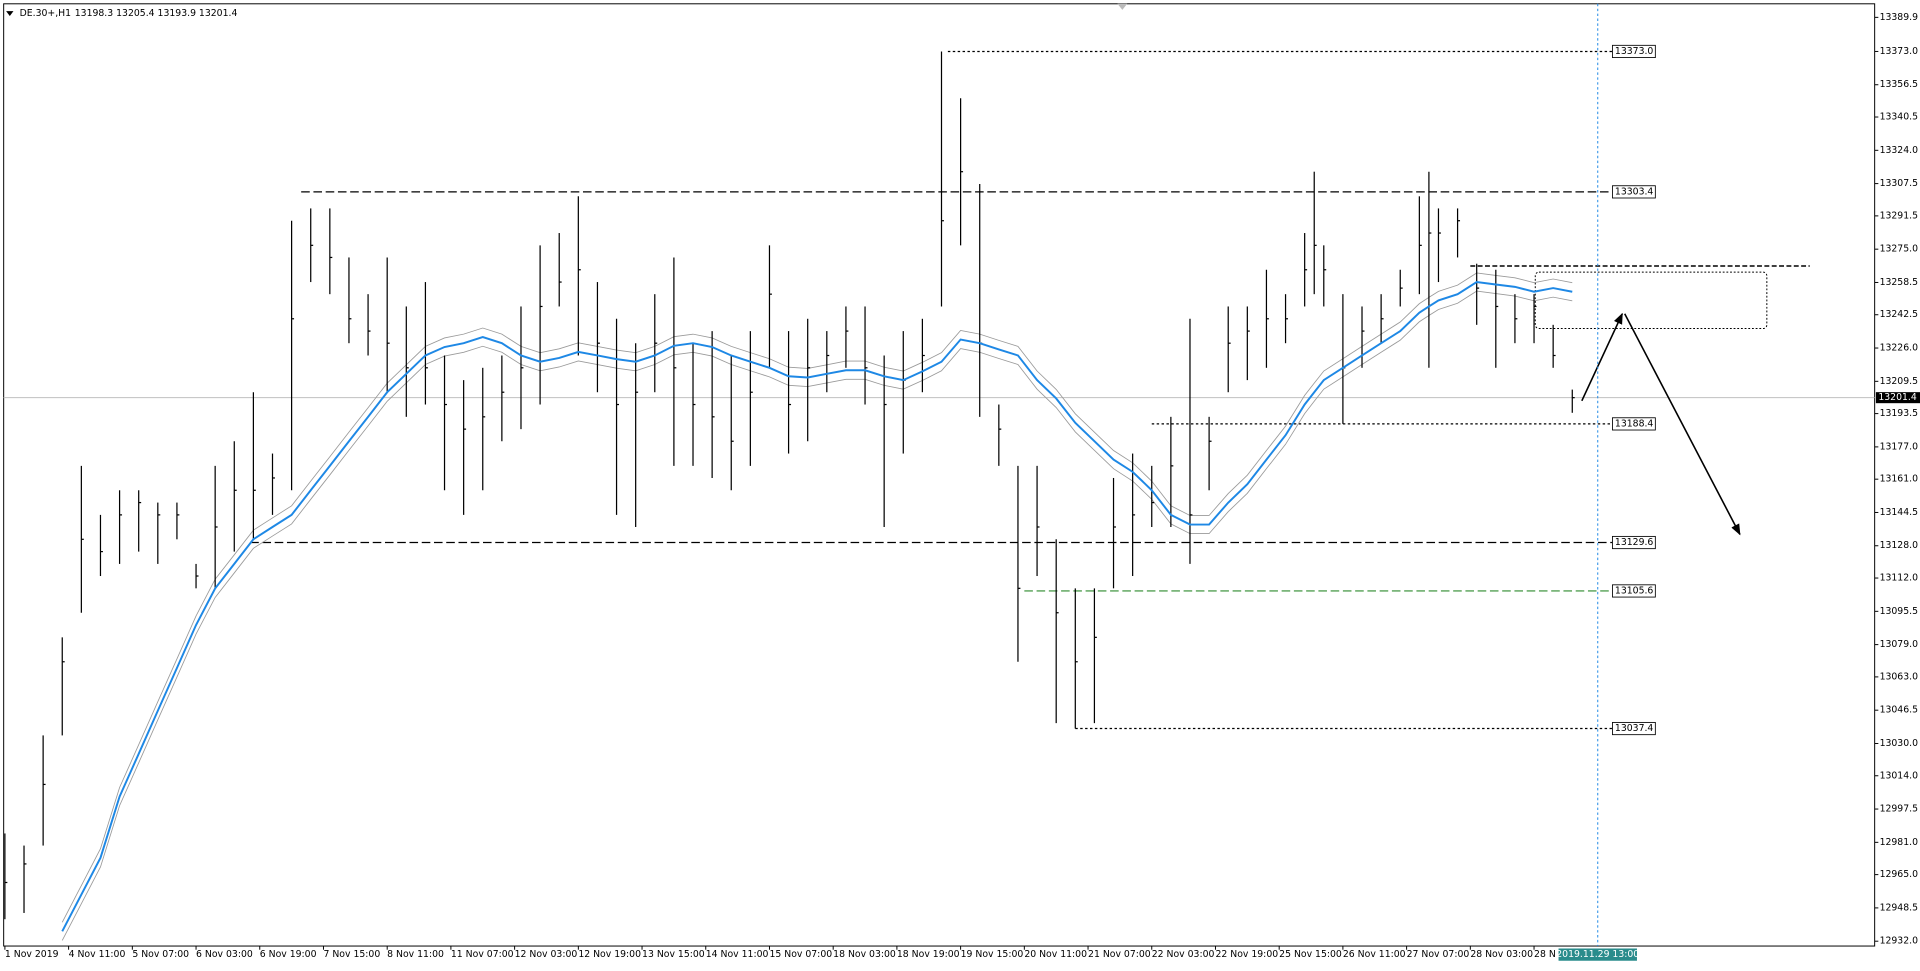  What do you see at coordinates (1682, 424) in the screenshot?
I see `arrow-down` at bounding box center [1682, 424].